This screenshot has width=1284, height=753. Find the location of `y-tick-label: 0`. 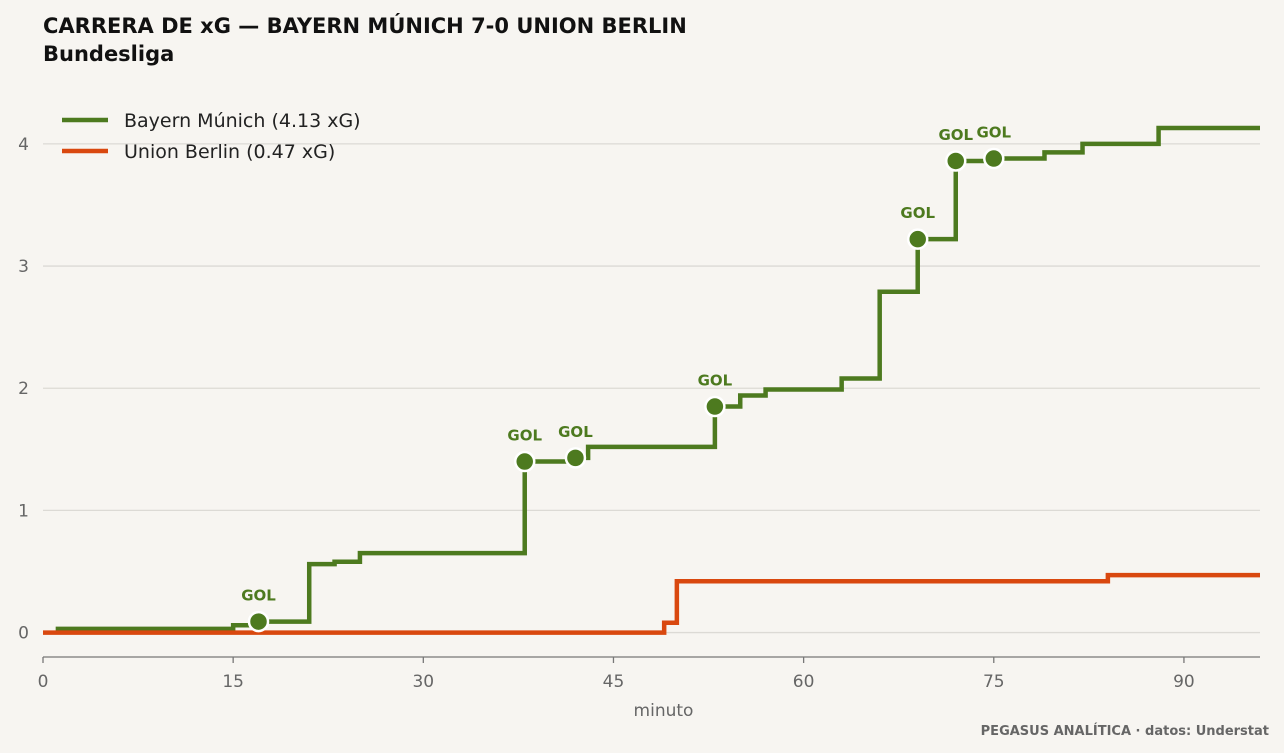

y-tick-label: 0 is located at coordinates (23, 634).